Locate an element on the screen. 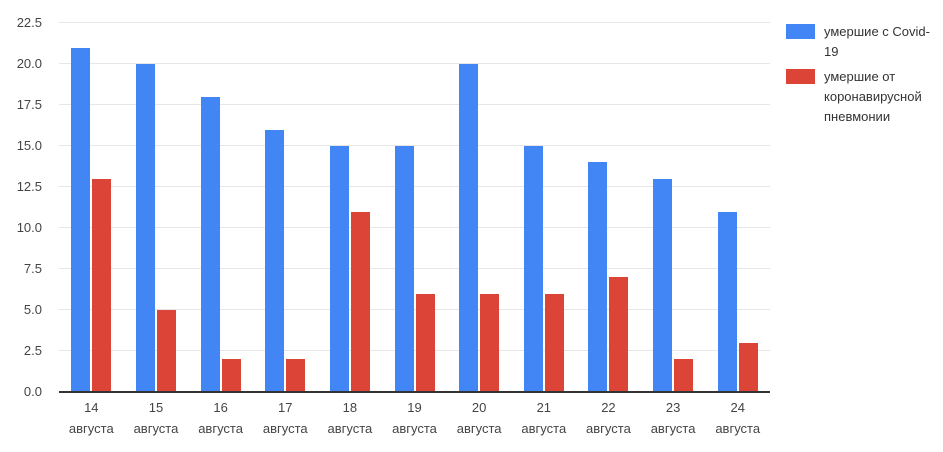 Image resolution: width=943 pixels, height=452 pixels. legend-item-covid19: умершие с Covid-19 is located at coordinates (864, 42).